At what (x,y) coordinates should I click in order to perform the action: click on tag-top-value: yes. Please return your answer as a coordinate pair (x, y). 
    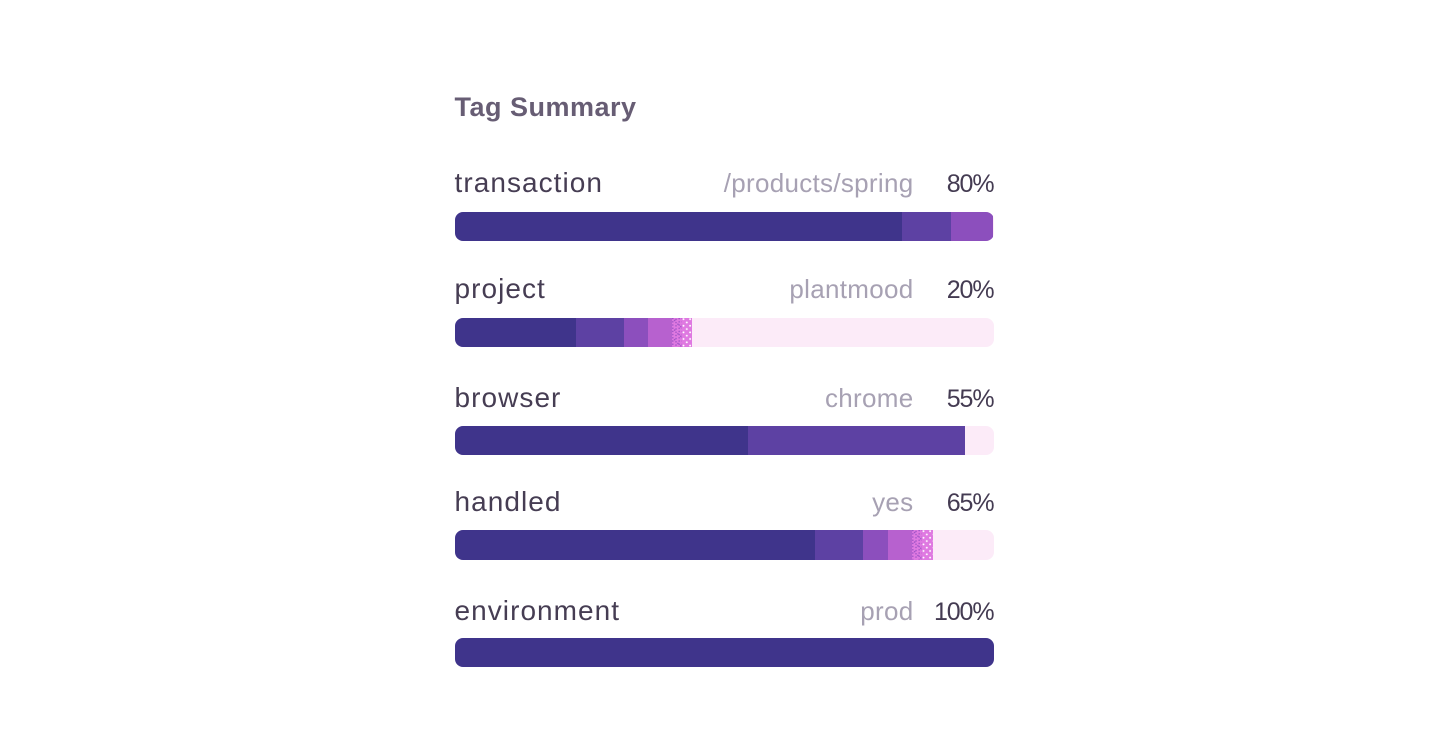
    Looking at the image, I should click on (893, 501).